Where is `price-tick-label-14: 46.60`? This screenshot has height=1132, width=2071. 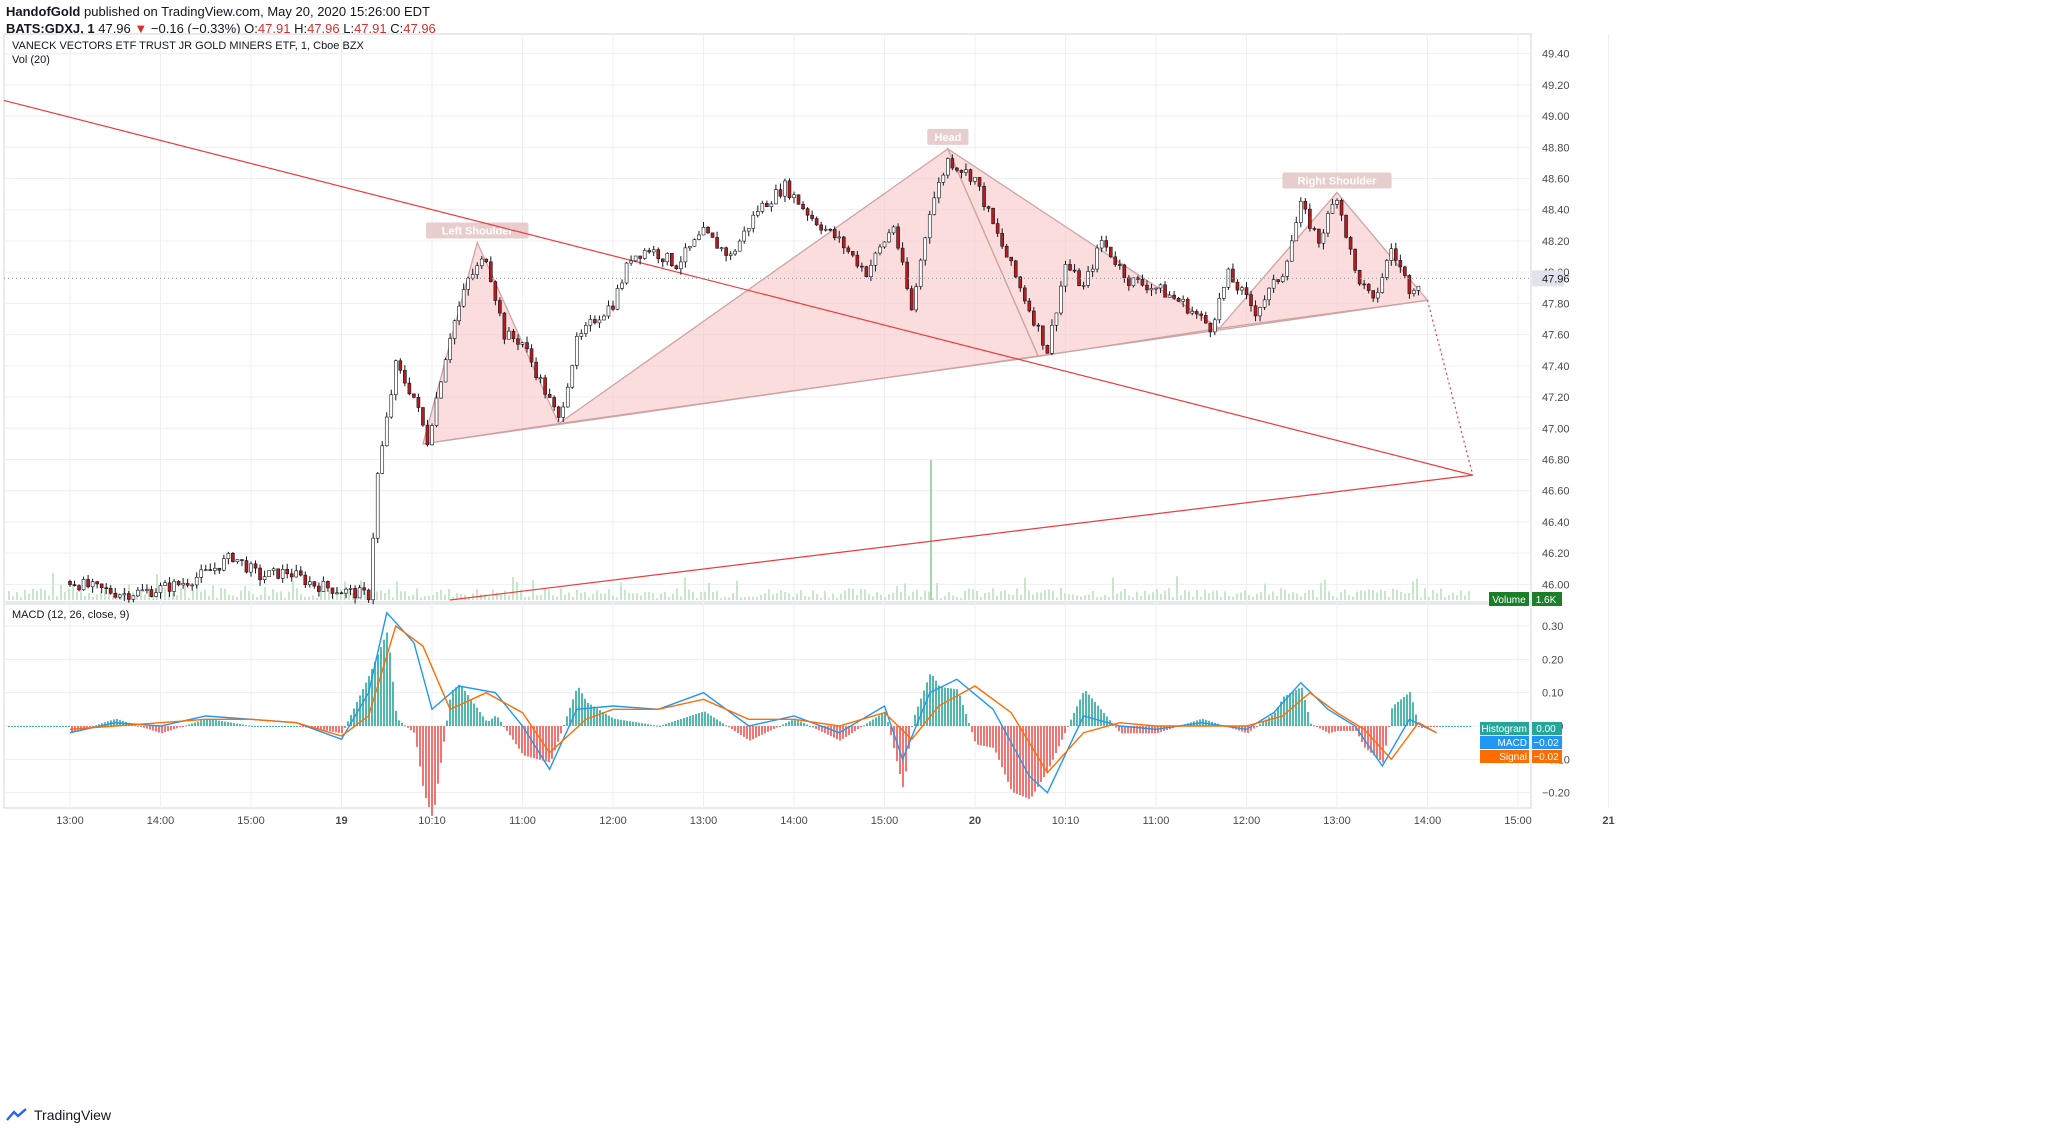
price-tick-label-14: 46.60 is located at coordinates (1556, 492).